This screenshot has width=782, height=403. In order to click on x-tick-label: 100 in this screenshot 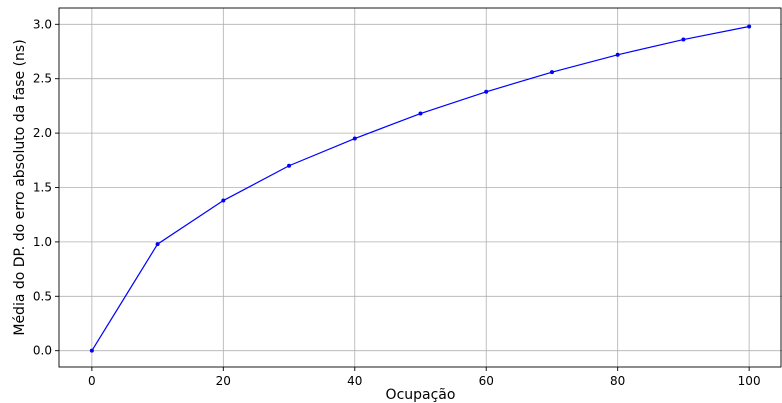, I will do `click(749, 381)`.